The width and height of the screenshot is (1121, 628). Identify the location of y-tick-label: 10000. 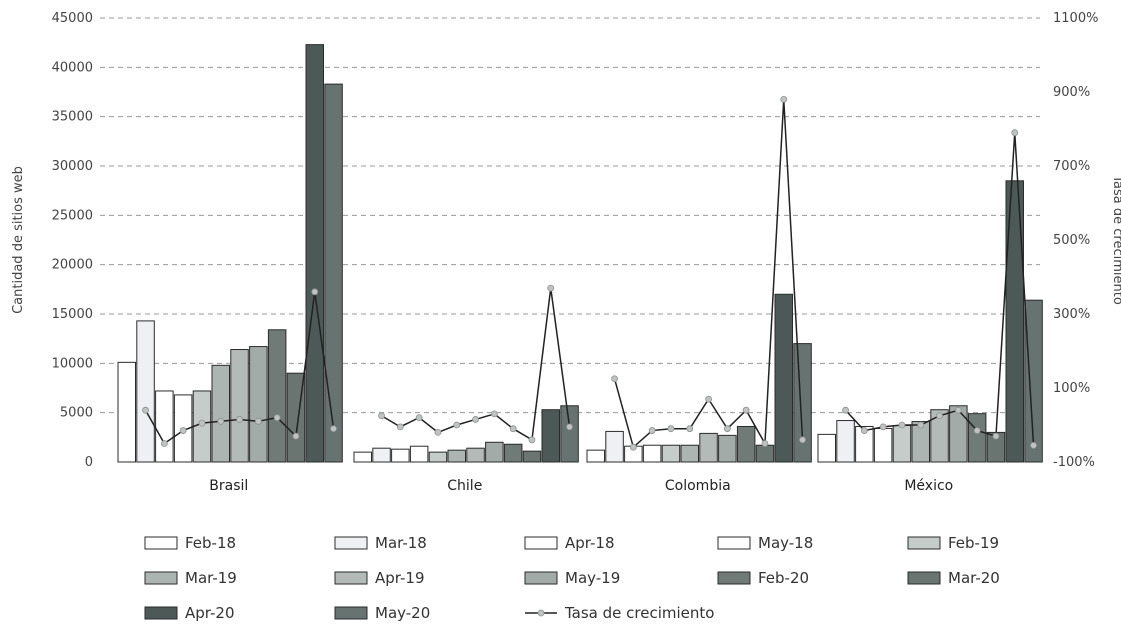
(72, 363).